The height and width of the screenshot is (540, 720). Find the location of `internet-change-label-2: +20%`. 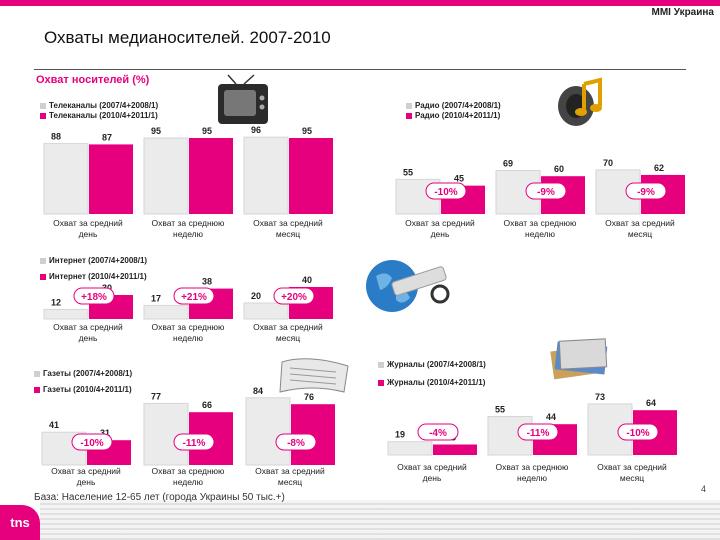

internet-change-label-2: +20% is located at coordinates (294, 297).